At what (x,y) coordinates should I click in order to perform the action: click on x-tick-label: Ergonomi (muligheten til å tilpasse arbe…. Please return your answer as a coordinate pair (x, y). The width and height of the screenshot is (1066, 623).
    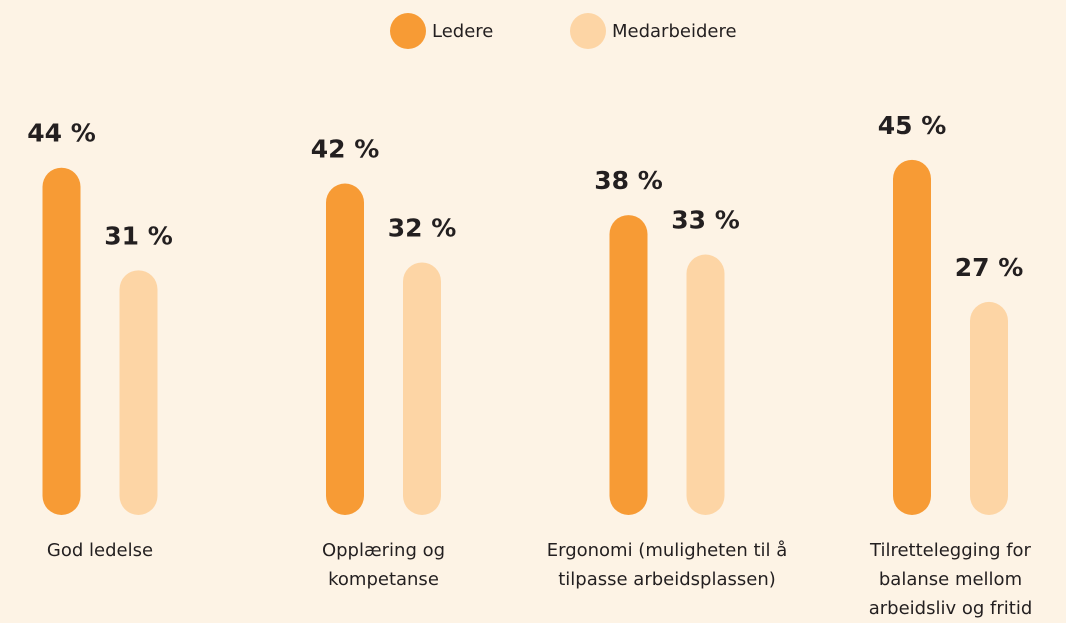
    Looking at the image, I should click on (667, 565).